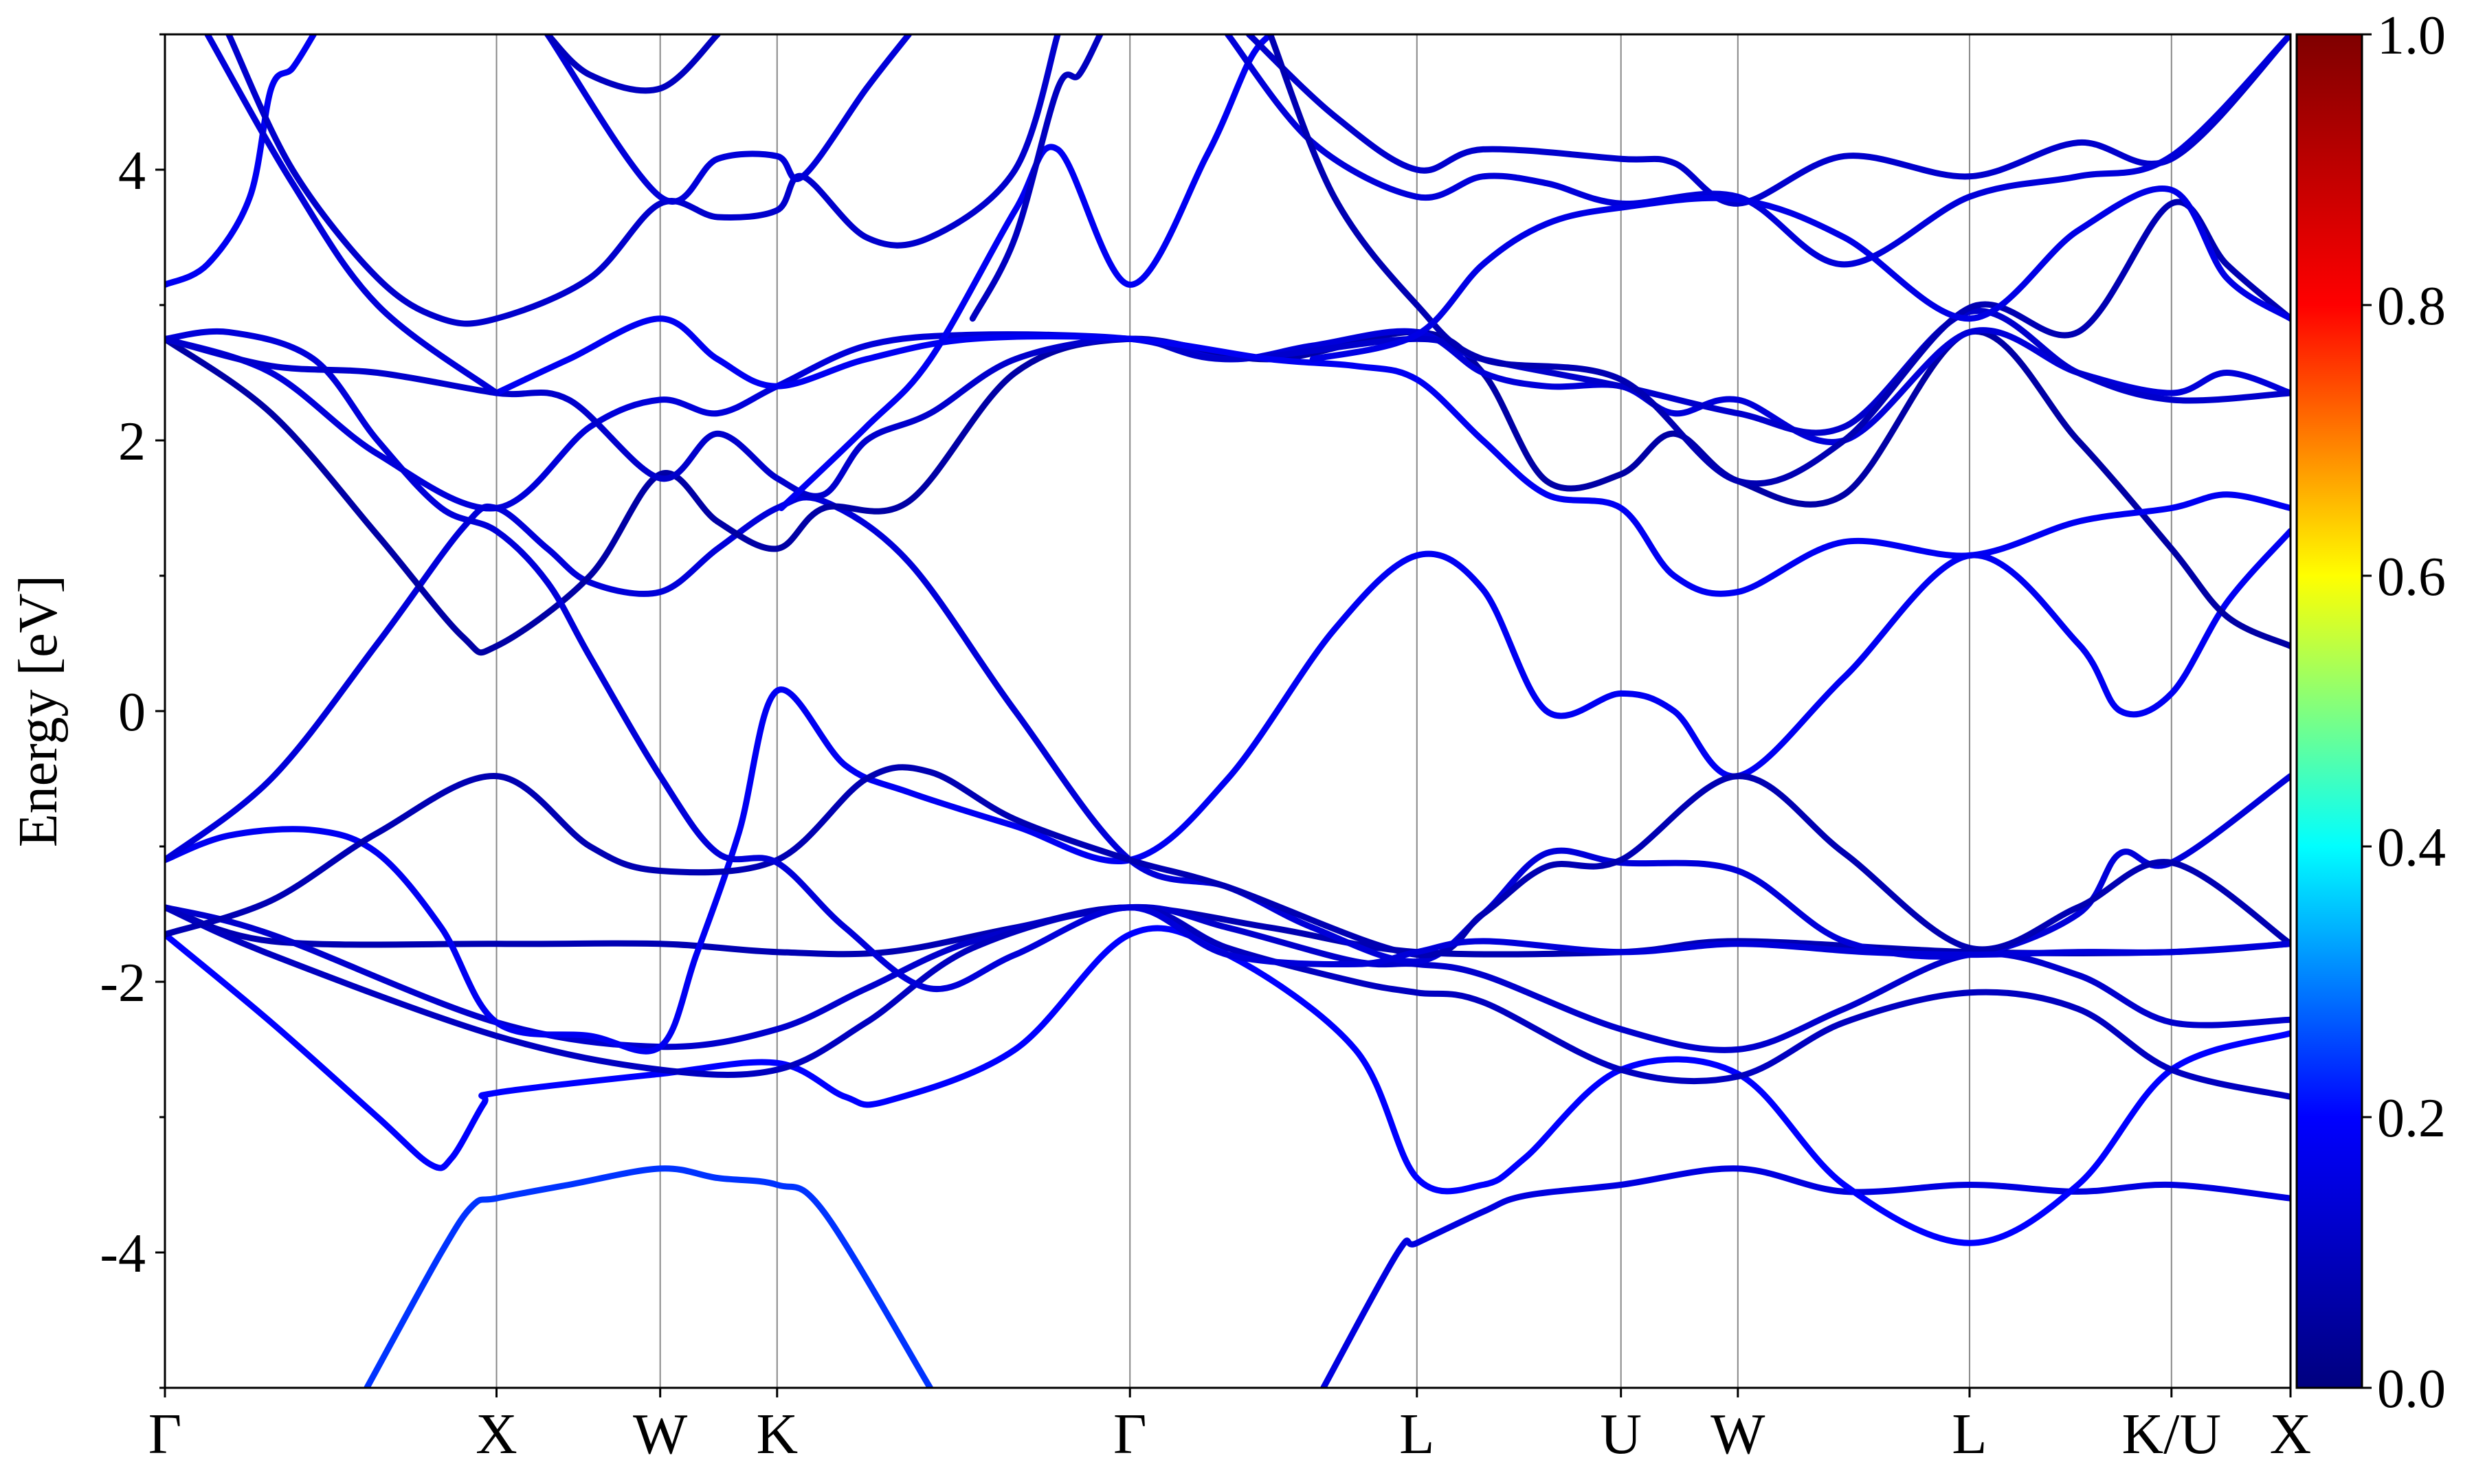 This screenshot has height=1484, width=2474. I want to click on colorbar-tick-label: 0.0, so click(2411, 1389).